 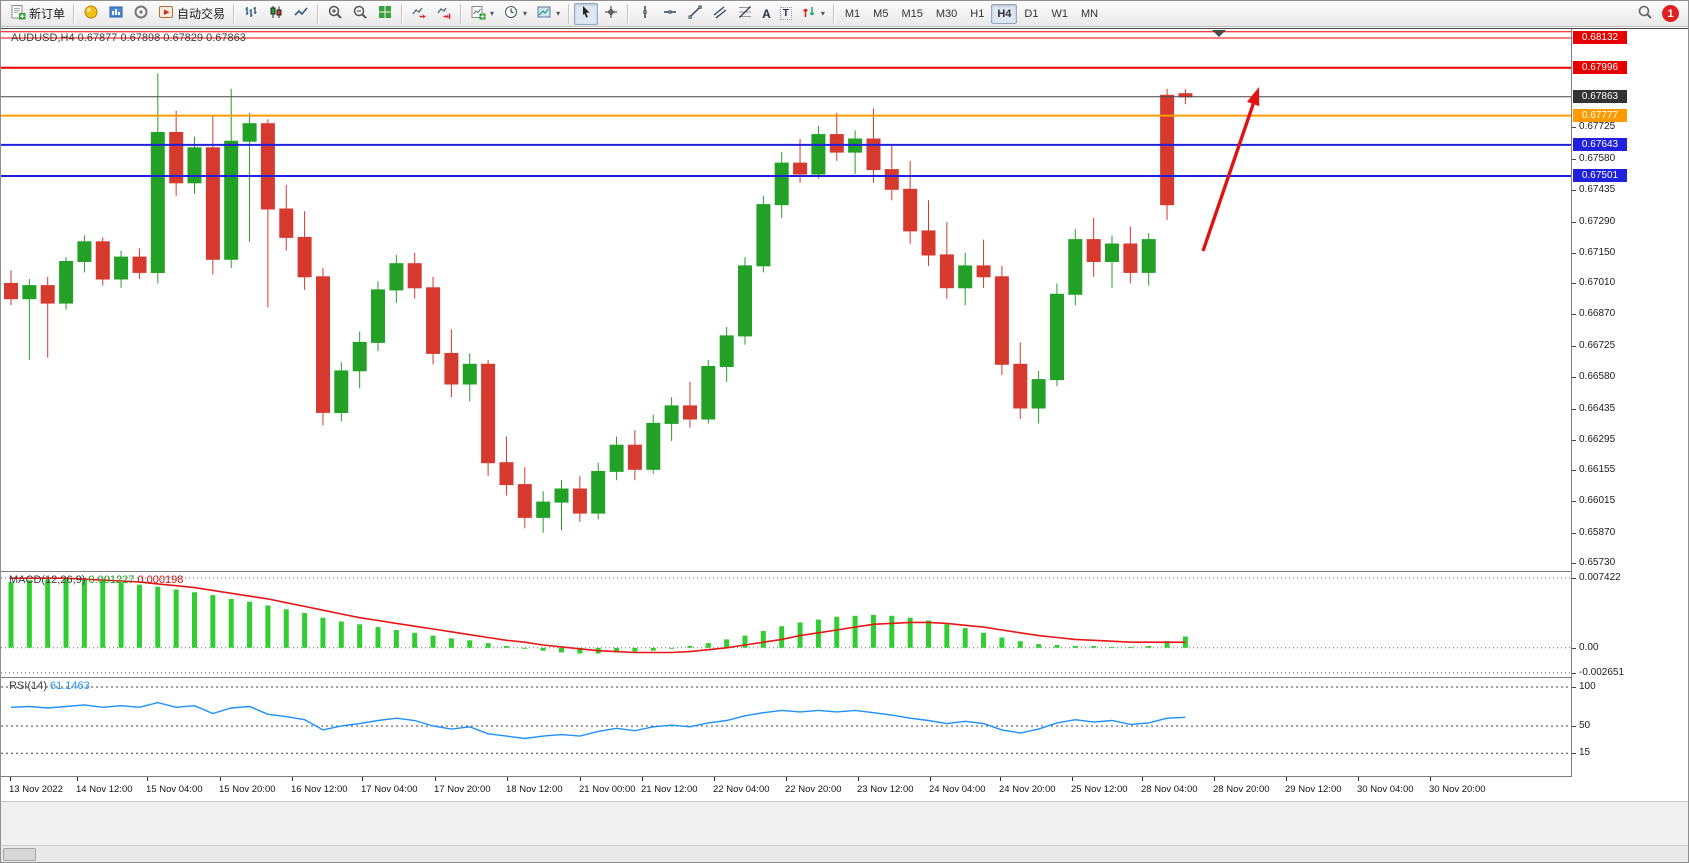 I want to click on arrows-tool-button: ▾, so click(x=813, y=14).